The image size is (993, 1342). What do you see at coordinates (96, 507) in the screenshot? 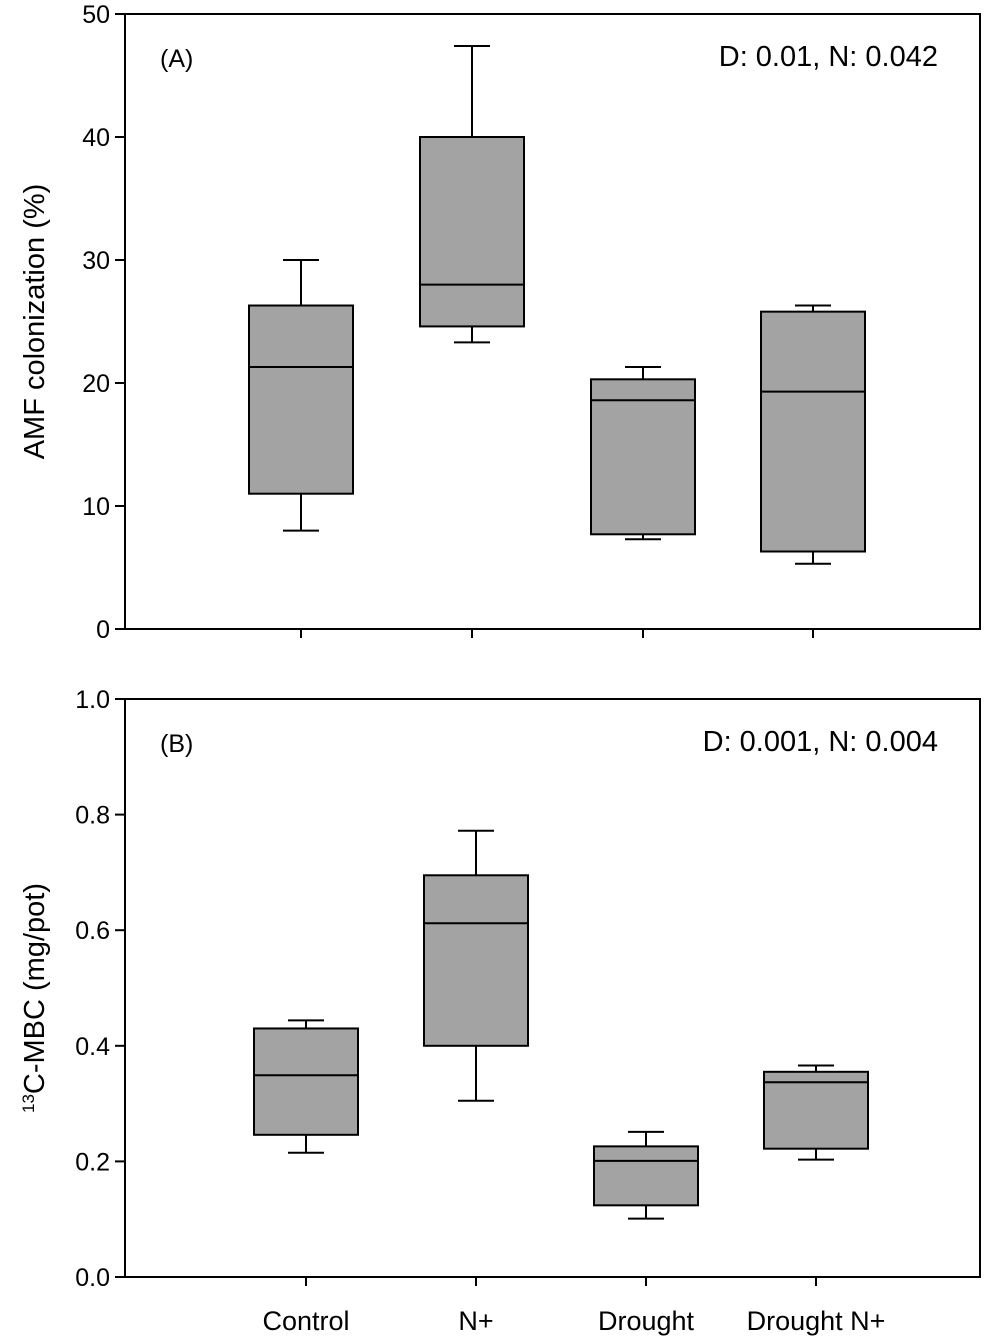
I see `panel-a-y-tick-label: 10` at bounding box center [96, 507].